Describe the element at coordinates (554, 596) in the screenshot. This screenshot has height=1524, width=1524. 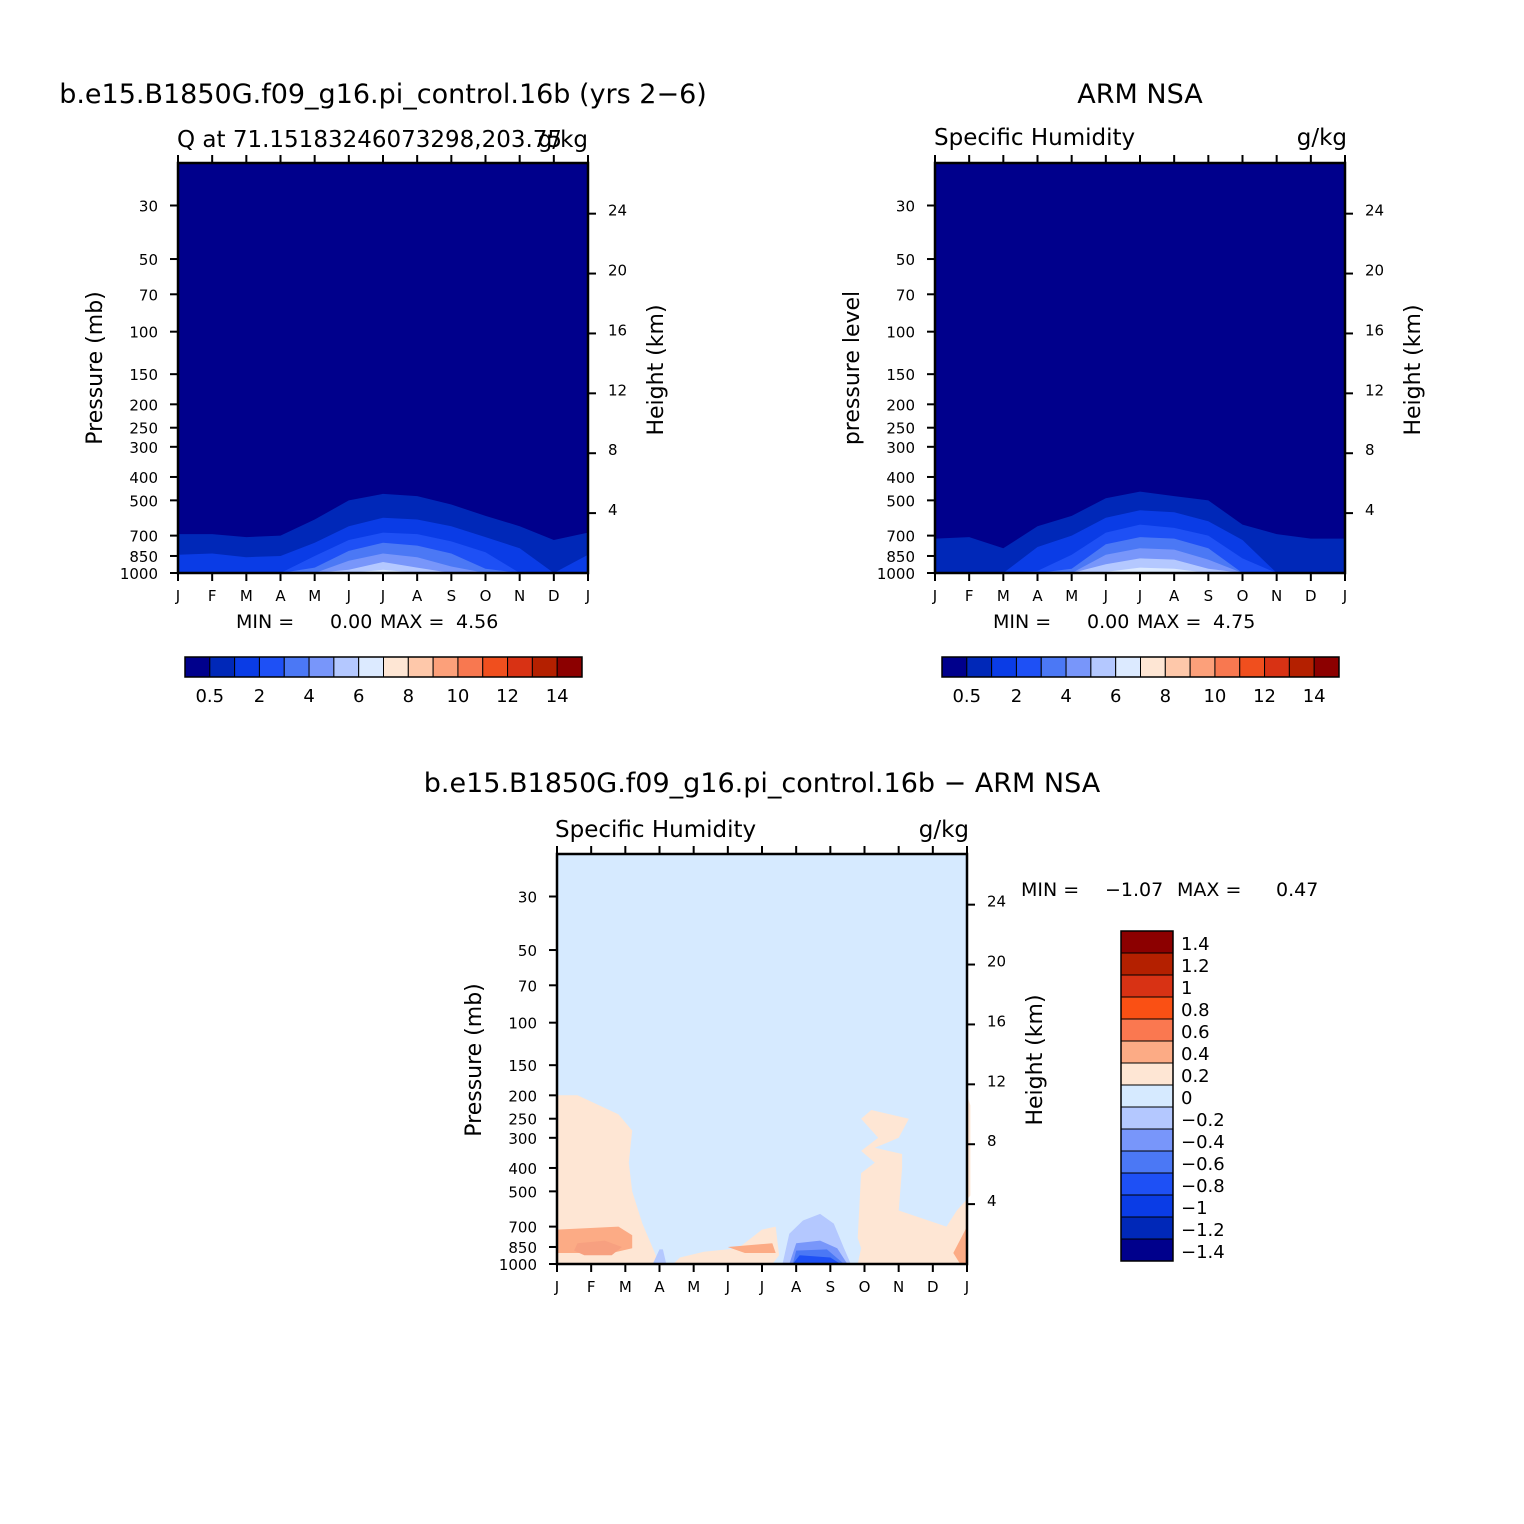
I see `x-tick-label: D` at that location.